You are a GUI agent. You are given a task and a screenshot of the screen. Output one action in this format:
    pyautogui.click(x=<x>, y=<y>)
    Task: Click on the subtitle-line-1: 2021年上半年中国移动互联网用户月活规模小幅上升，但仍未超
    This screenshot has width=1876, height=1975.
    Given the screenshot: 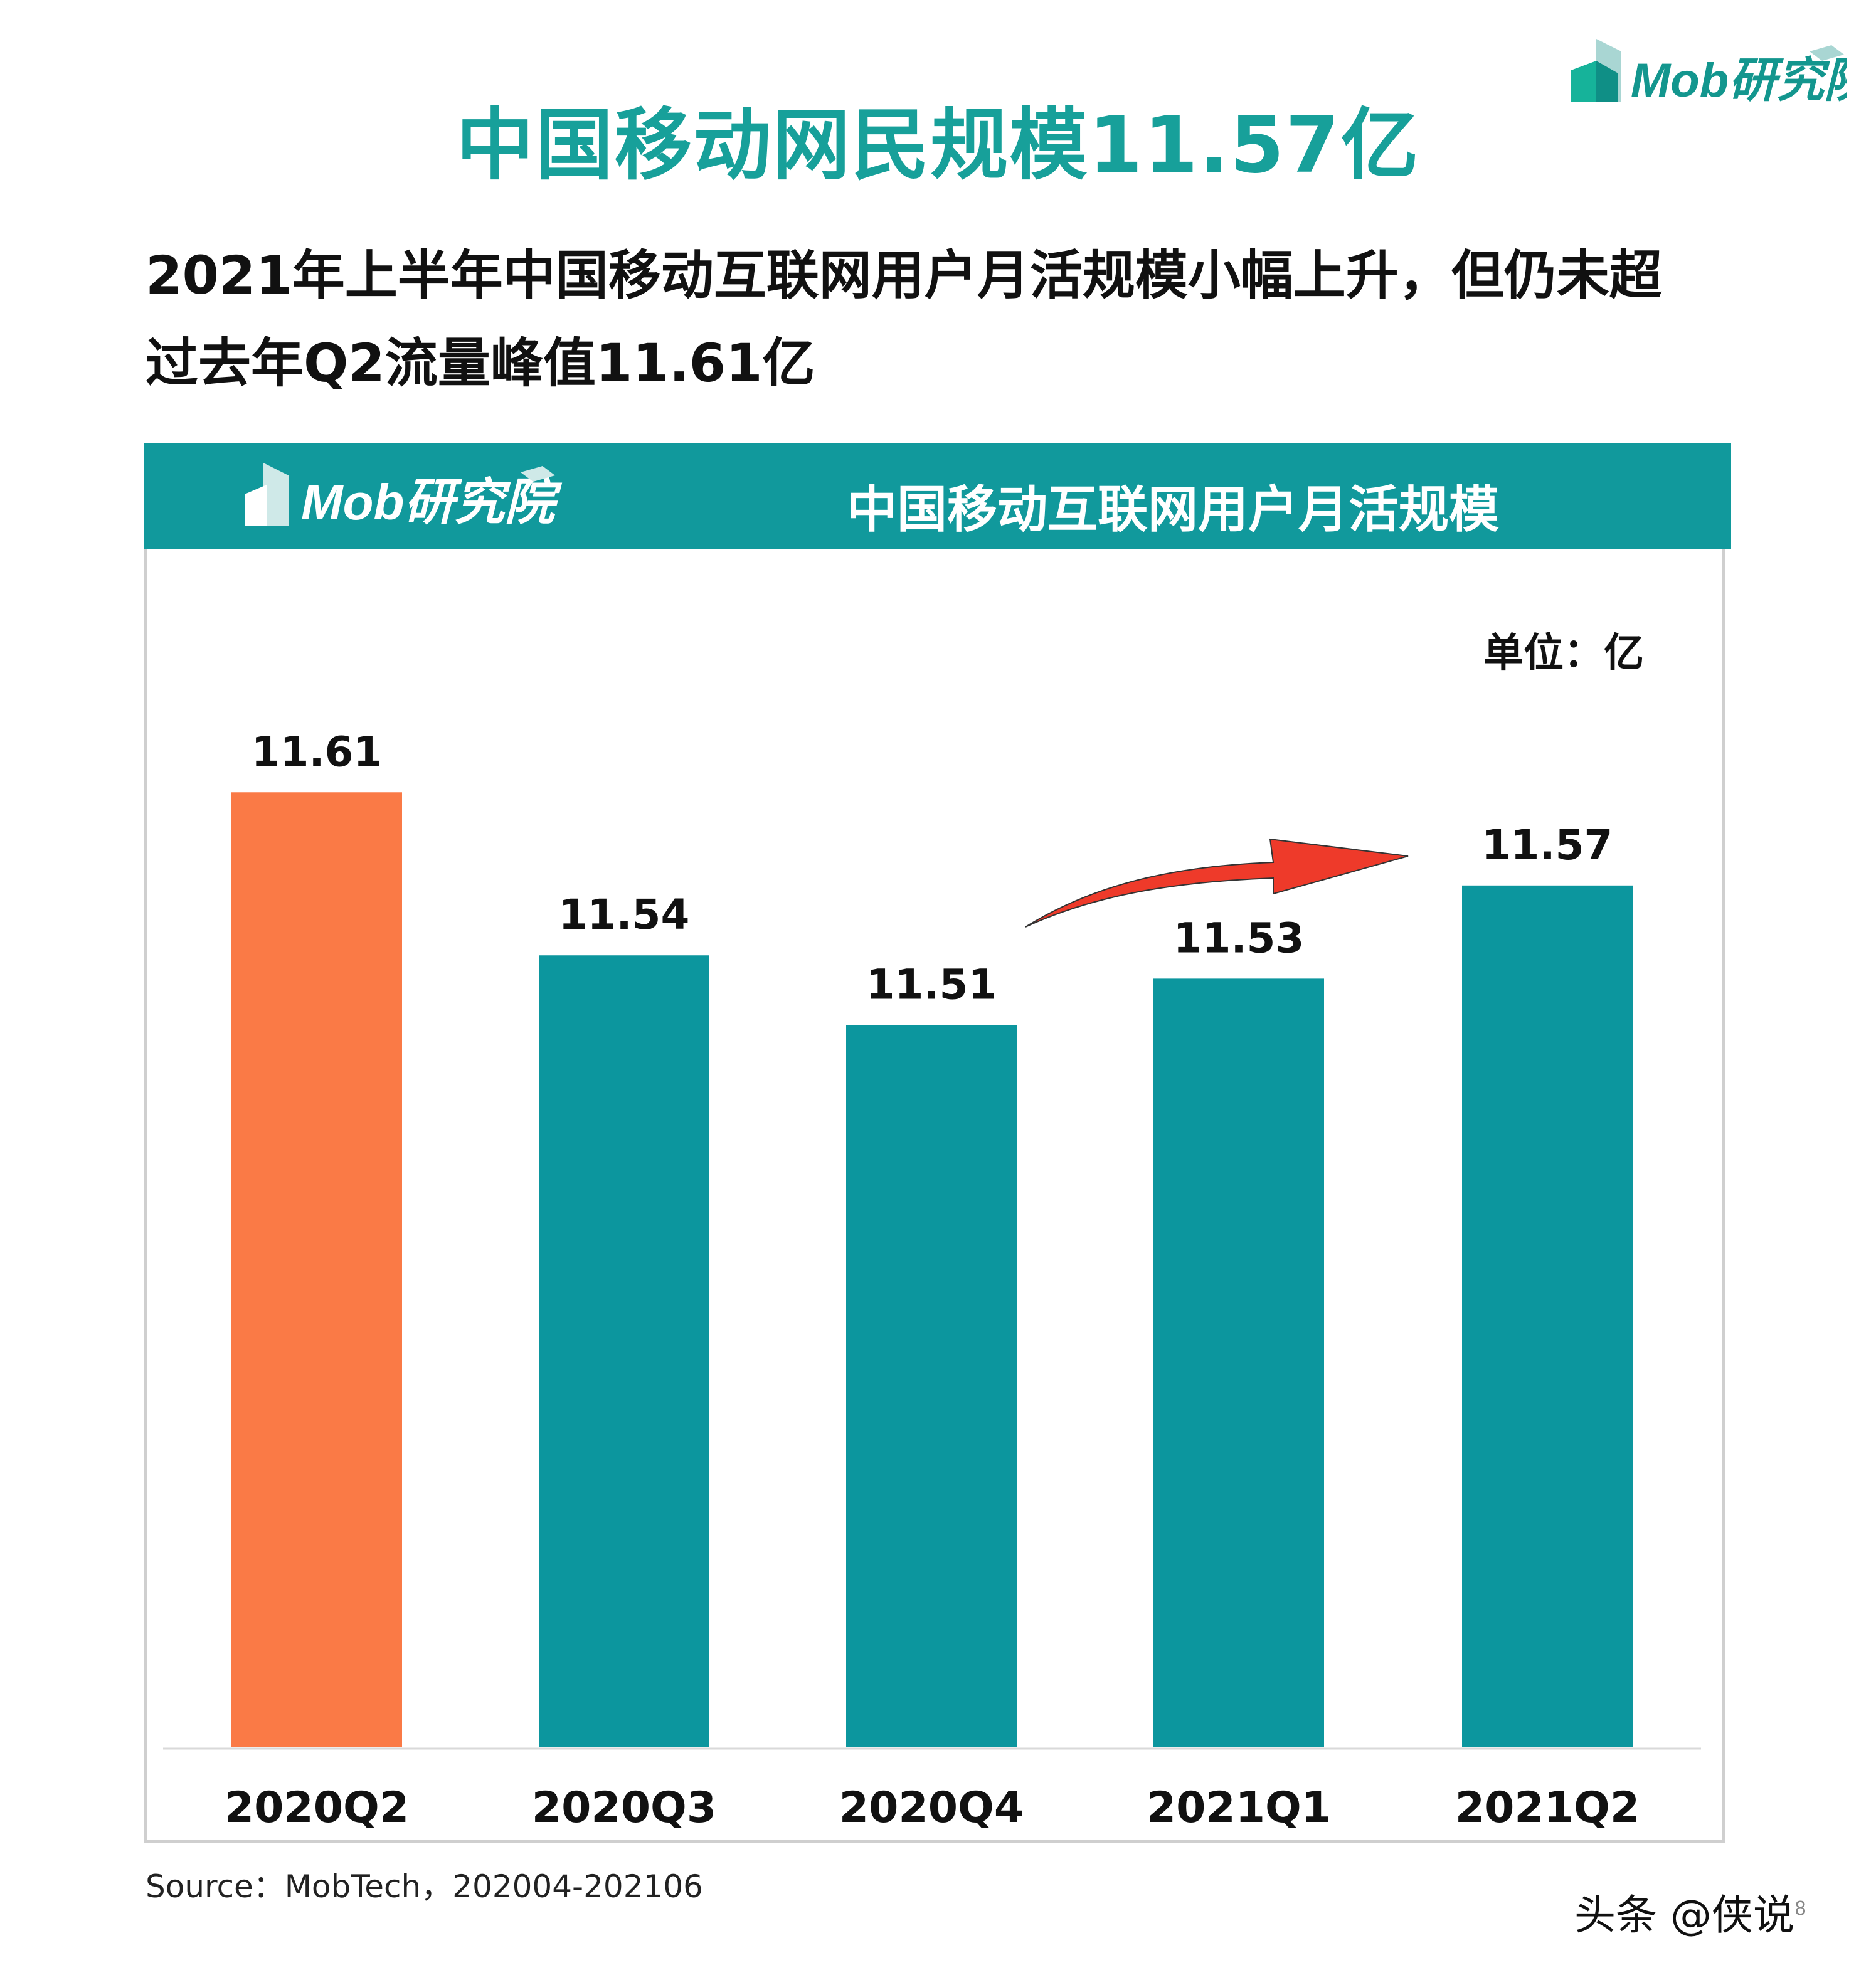 What is the action you would take?
    pyautogui.click(x=904, y=275)
    